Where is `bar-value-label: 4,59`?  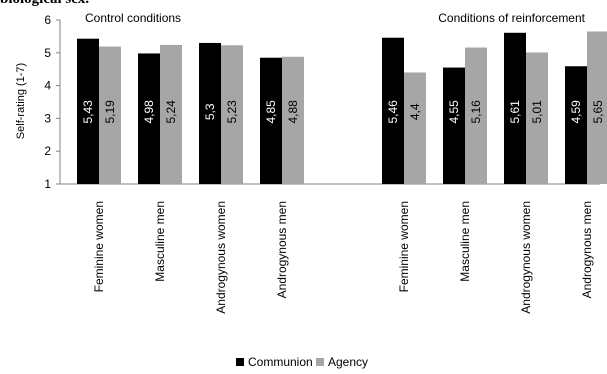 bar-value-label: 4,59 is located at coordinates (576, 112).